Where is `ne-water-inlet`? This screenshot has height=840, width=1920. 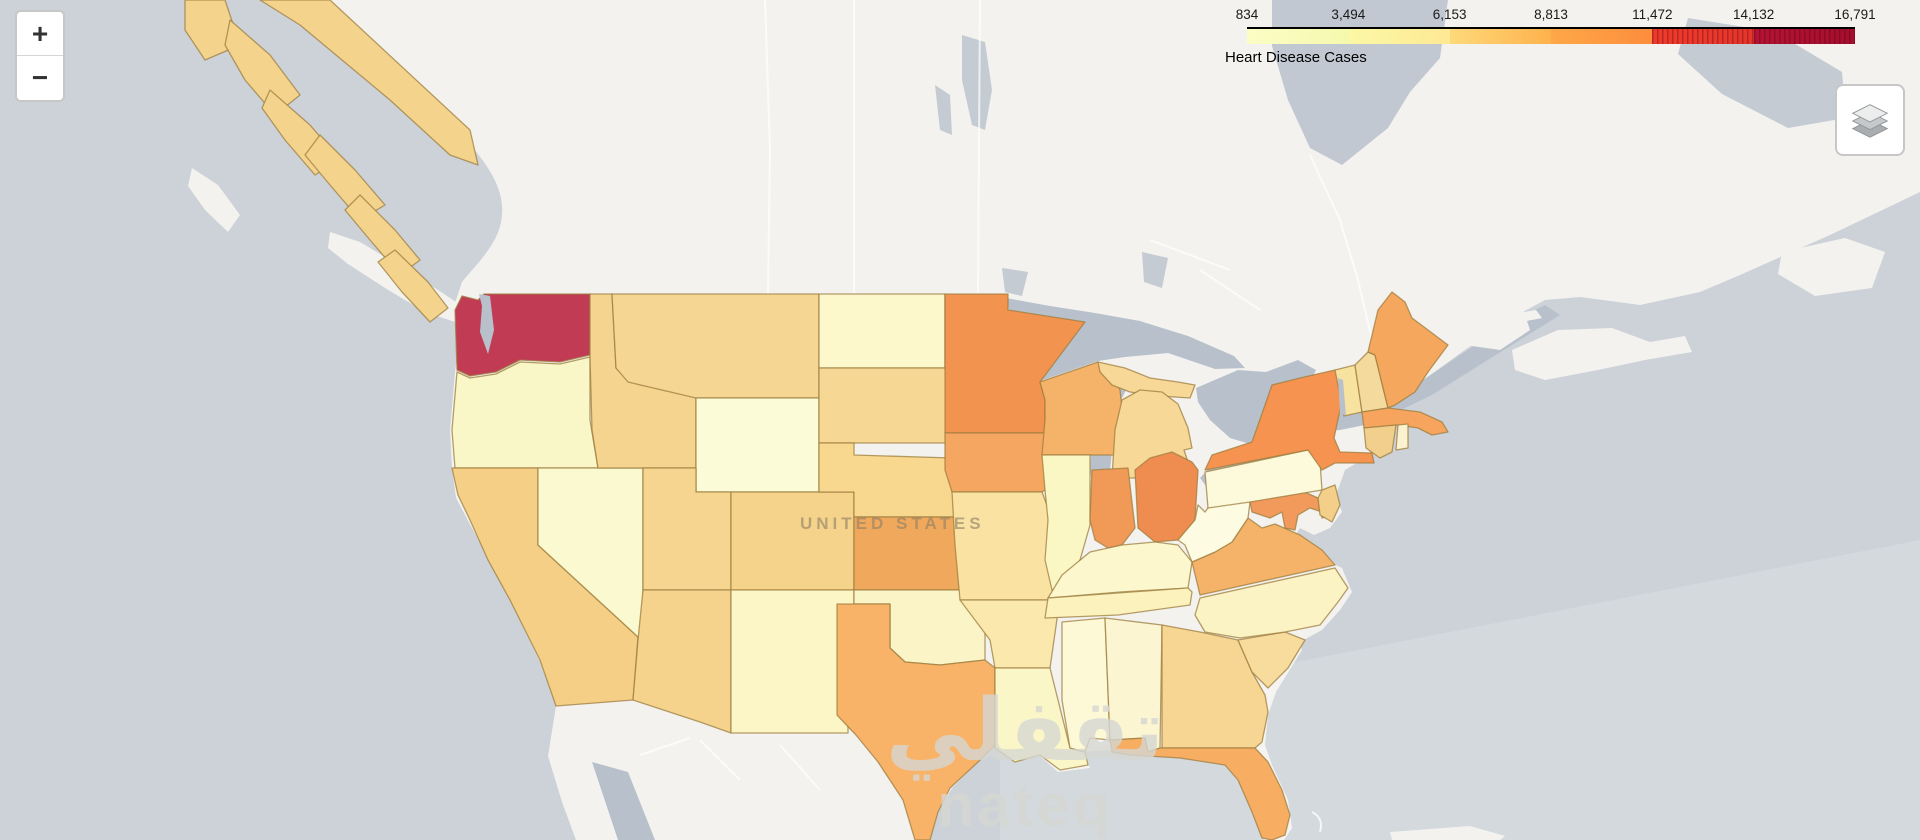 ne-water-inlet is located at coordinates (1762, 73).